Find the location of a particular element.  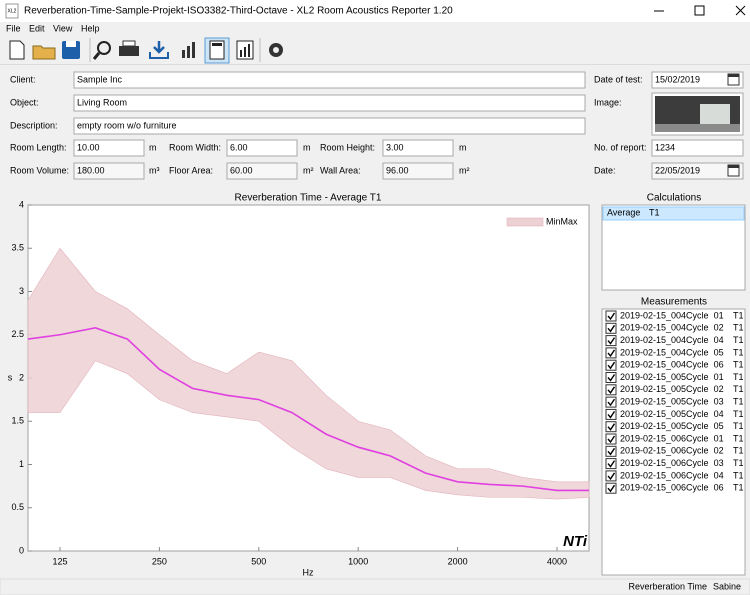

field-value: 96.00 is located at coordinates (397, 170).